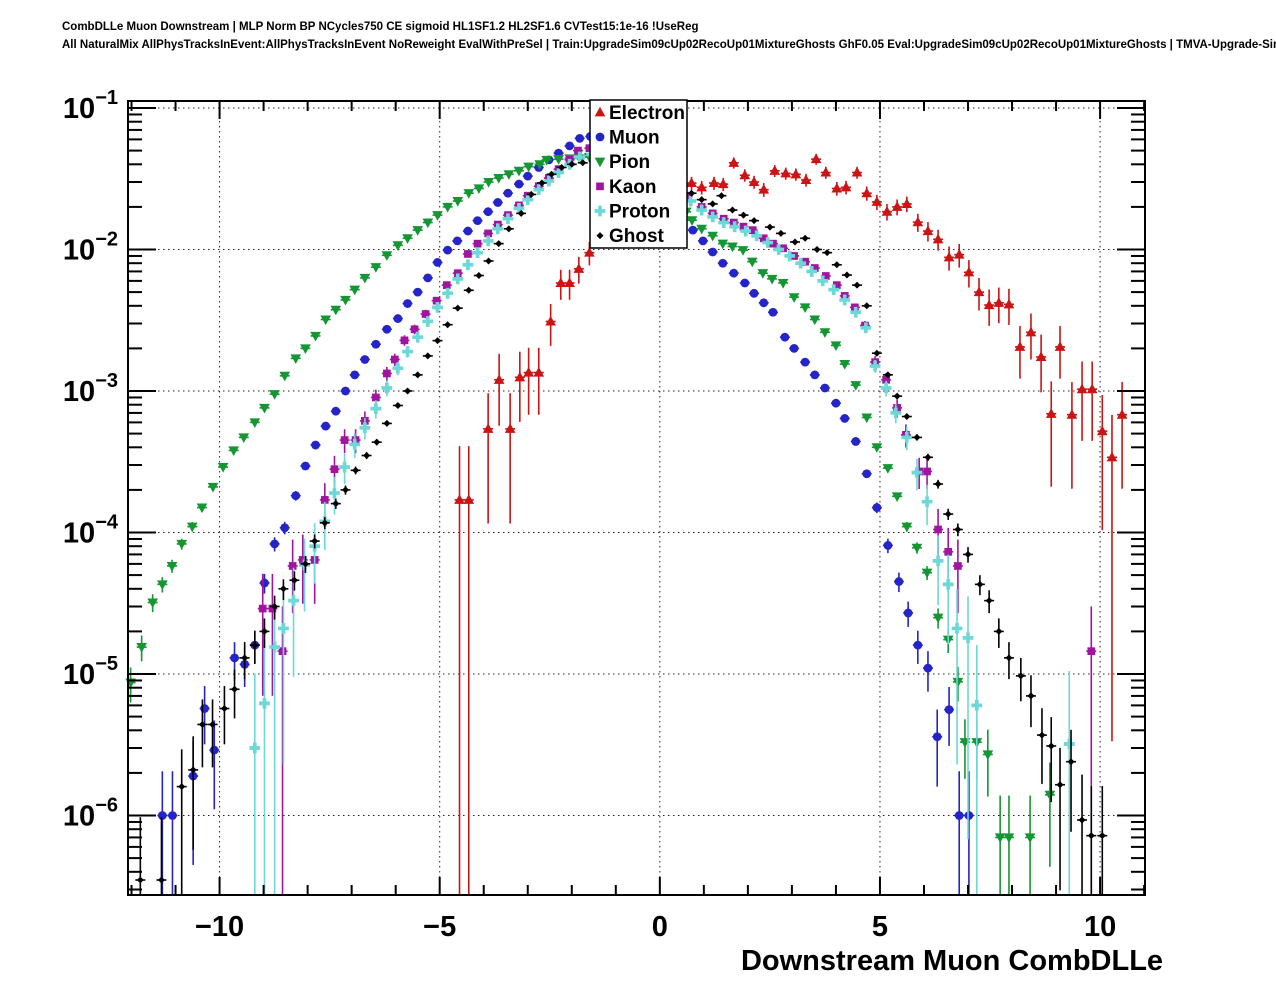 This screenshot has width=1276, height=996. I want to click on legend-entry-ghost: Ghost, so click(630, 236).